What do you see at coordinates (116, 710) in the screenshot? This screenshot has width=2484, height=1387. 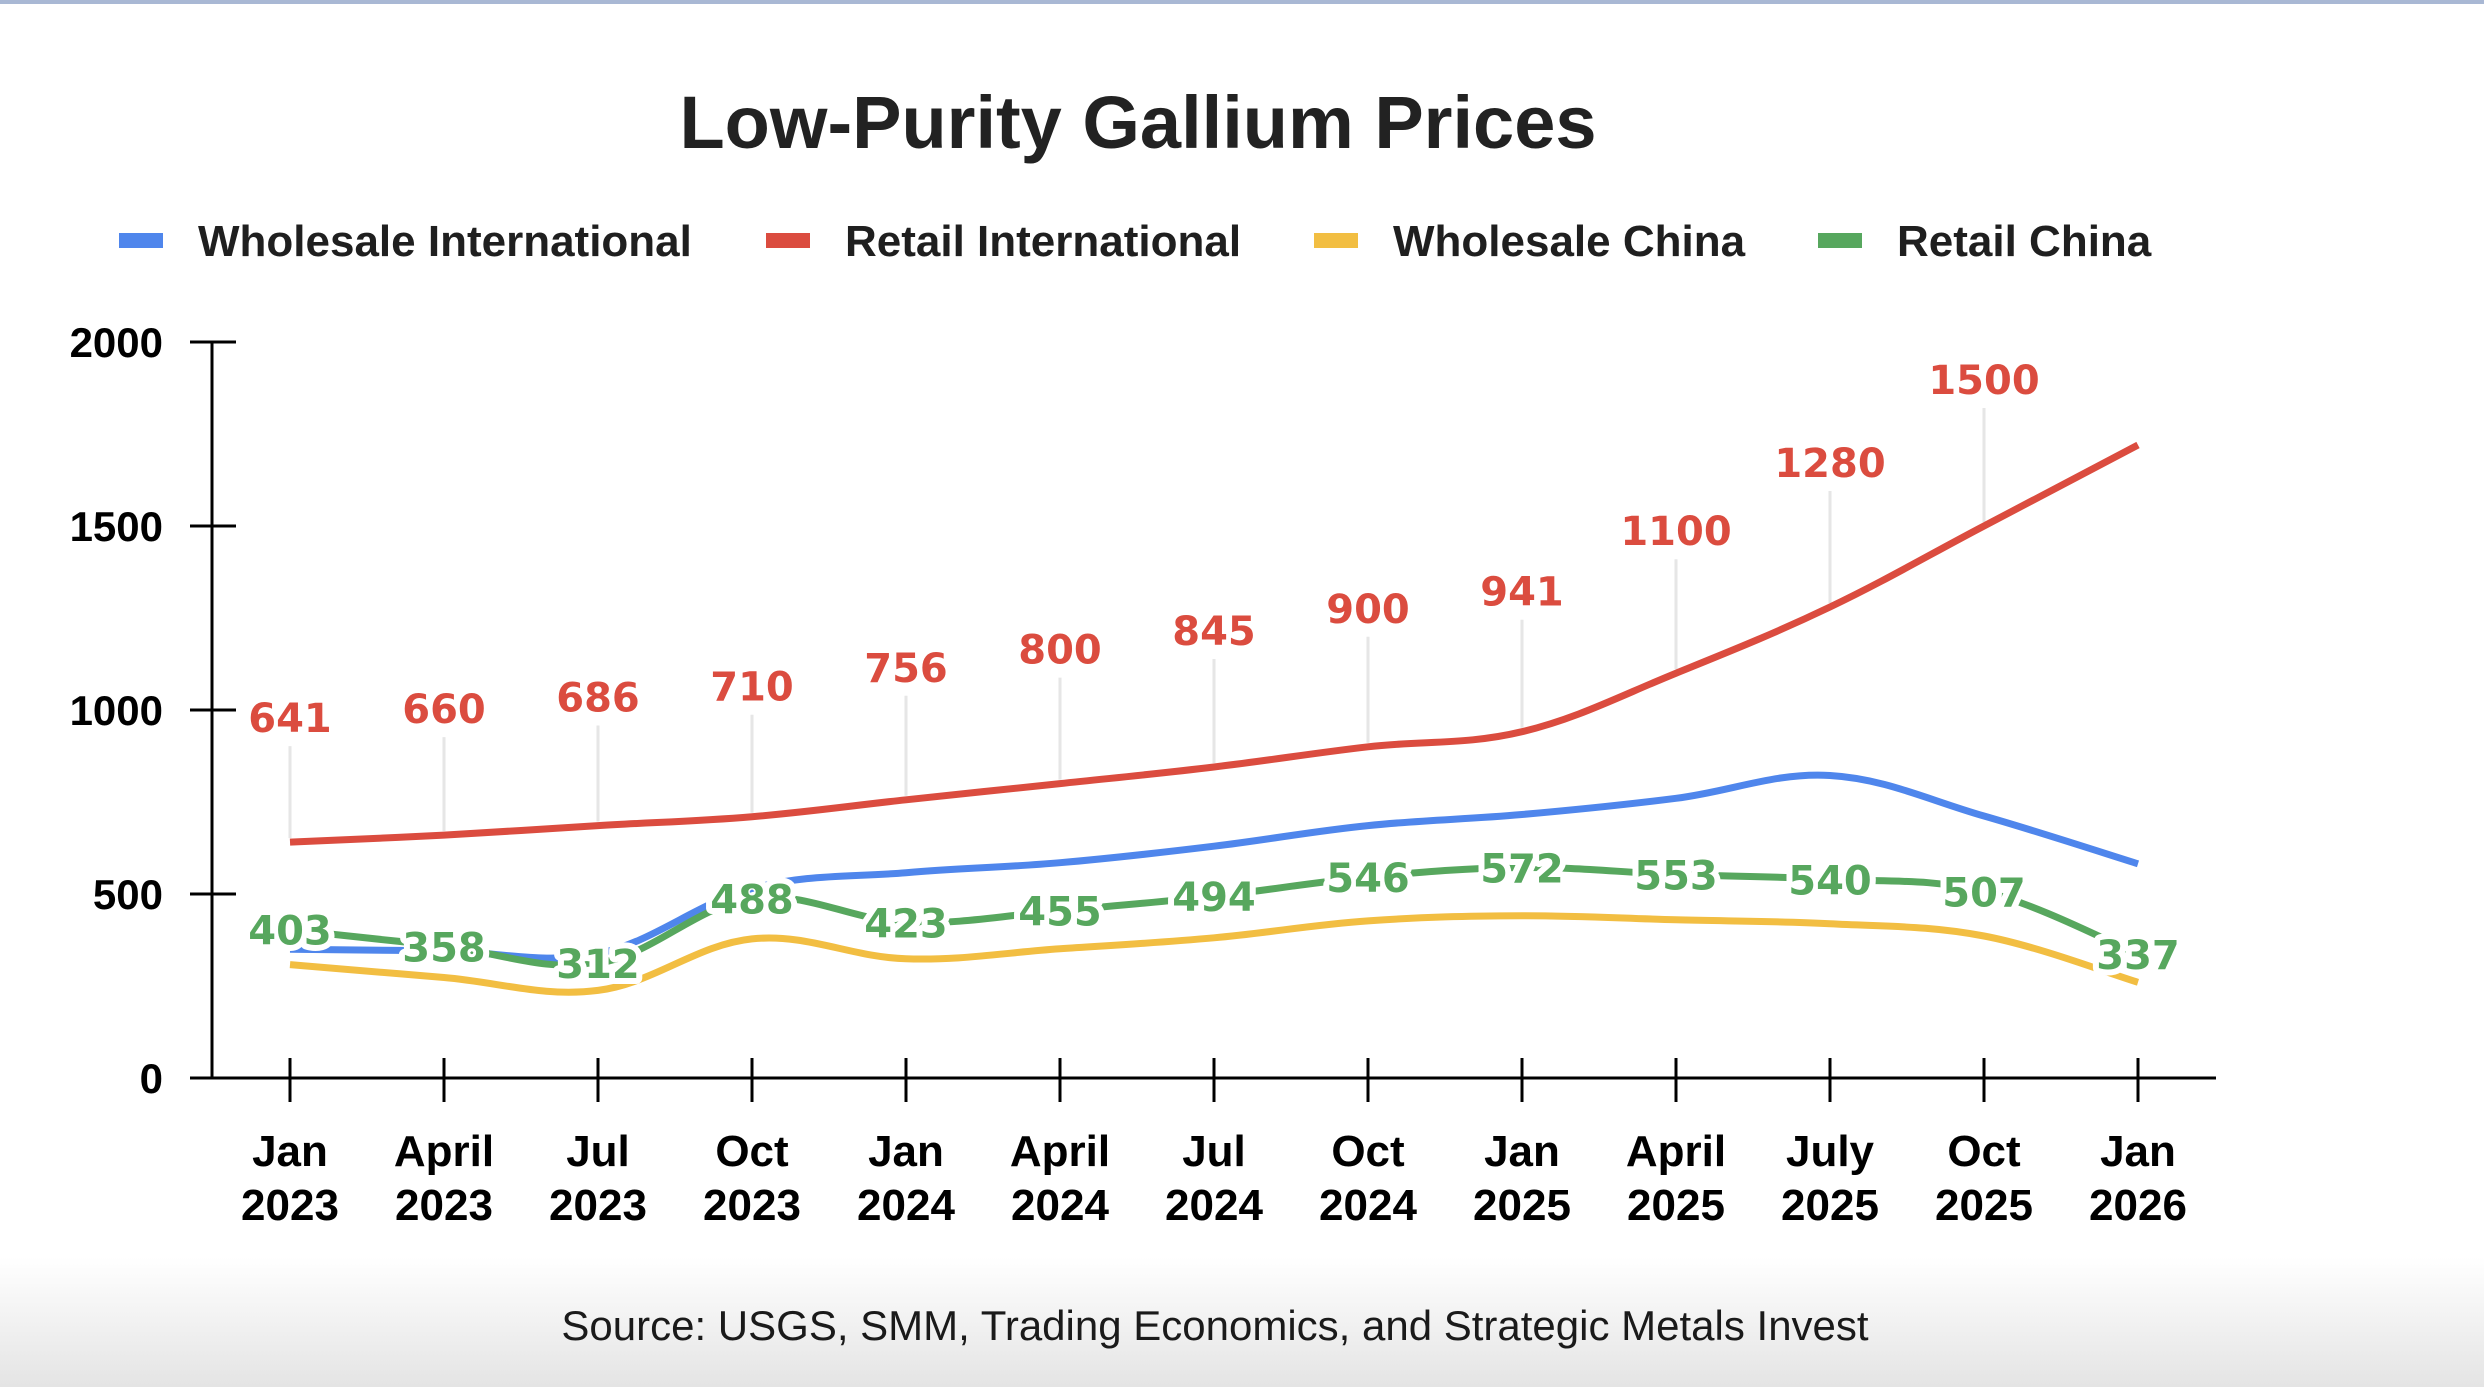 I see `y-tick-label: 1000` at bounding box center [116, 710].